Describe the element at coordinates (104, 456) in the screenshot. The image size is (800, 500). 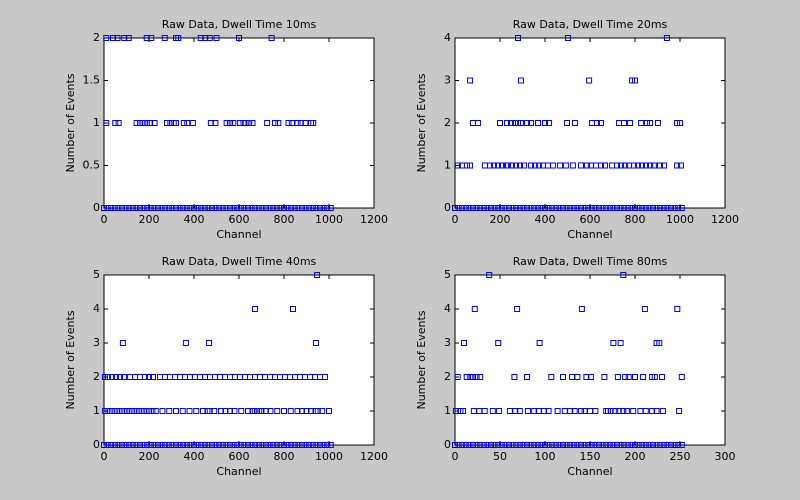
I see `x-tick-label: 0` at that location.